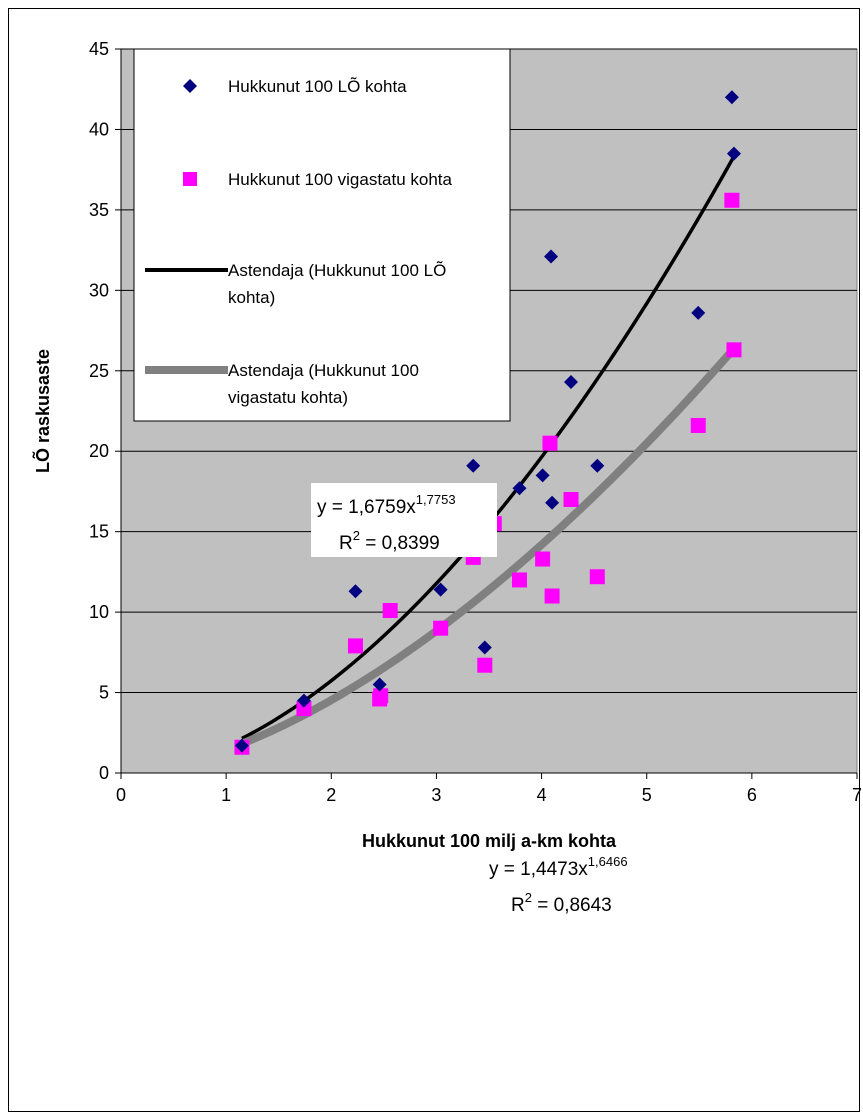  What do you see at coordinates (104, 773) in the screenshot?
I see `y-tick-label: 0` at bounding box center [104, 773].